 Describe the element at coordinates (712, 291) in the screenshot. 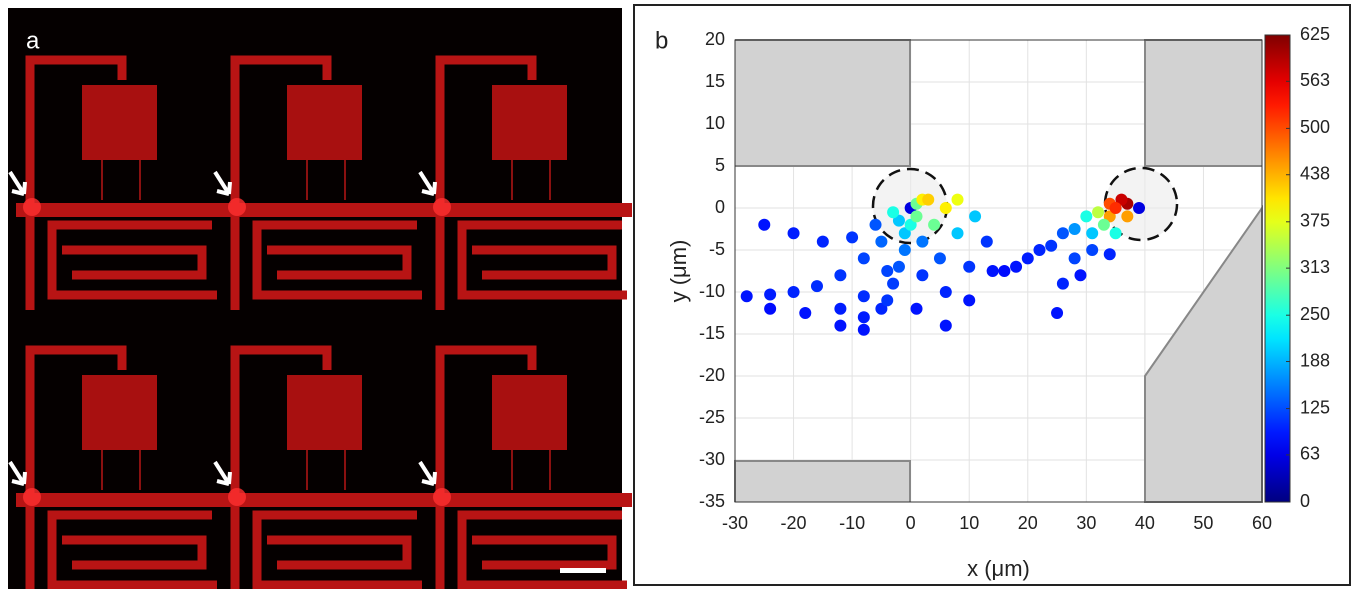

I see `y-tick-label: -10` at that location.